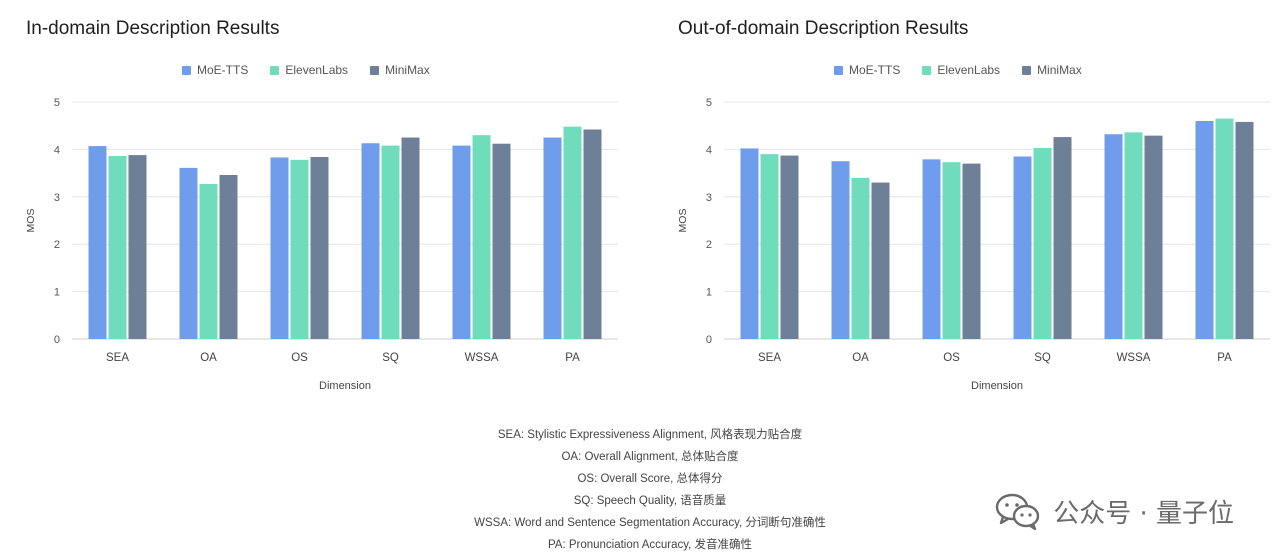 The image size is (1280, 560). Describe the element at coordinates (650, 545) in the screenshot. I see `footnote-line: PA: Pronunciation Accuracy, 发音准确性` at that location.